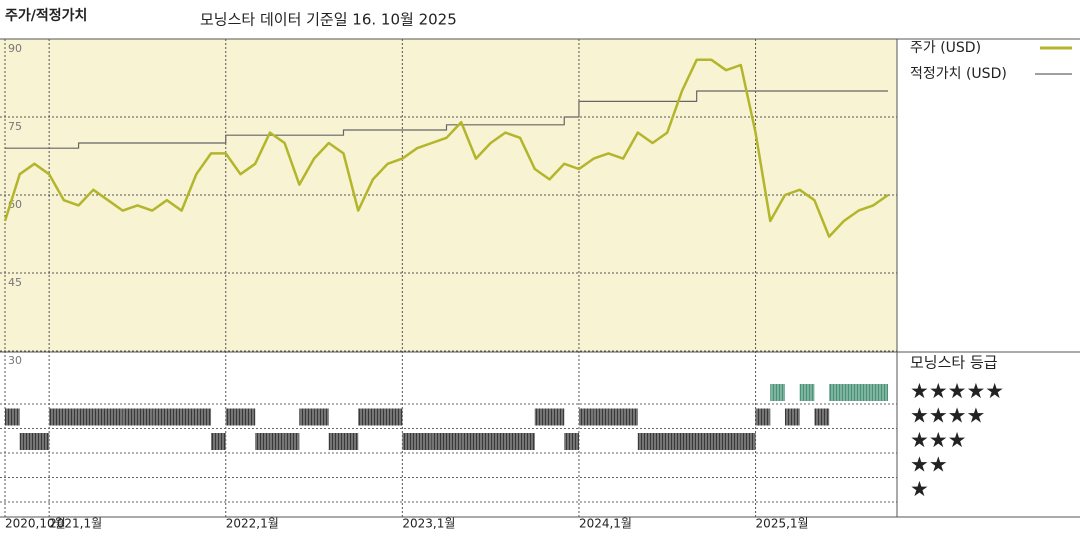  Describe the element at coordinates (15, 48) in the screenshot. I see `y-tick-label: 90` at that location.